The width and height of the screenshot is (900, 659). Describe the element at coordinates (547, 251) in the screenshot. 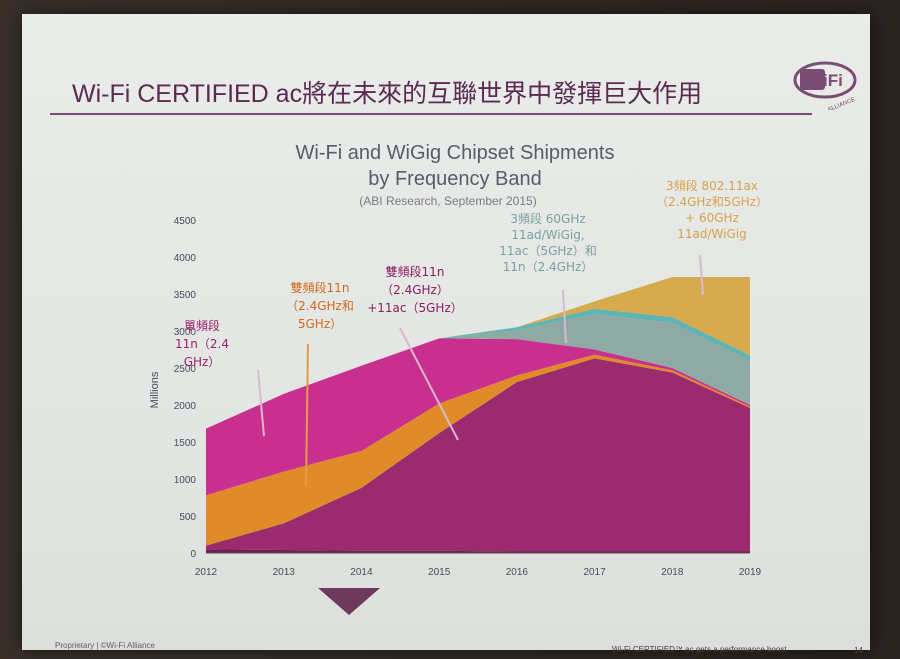

I see `annotation-text: 11ac（5GHz）和` at that location.